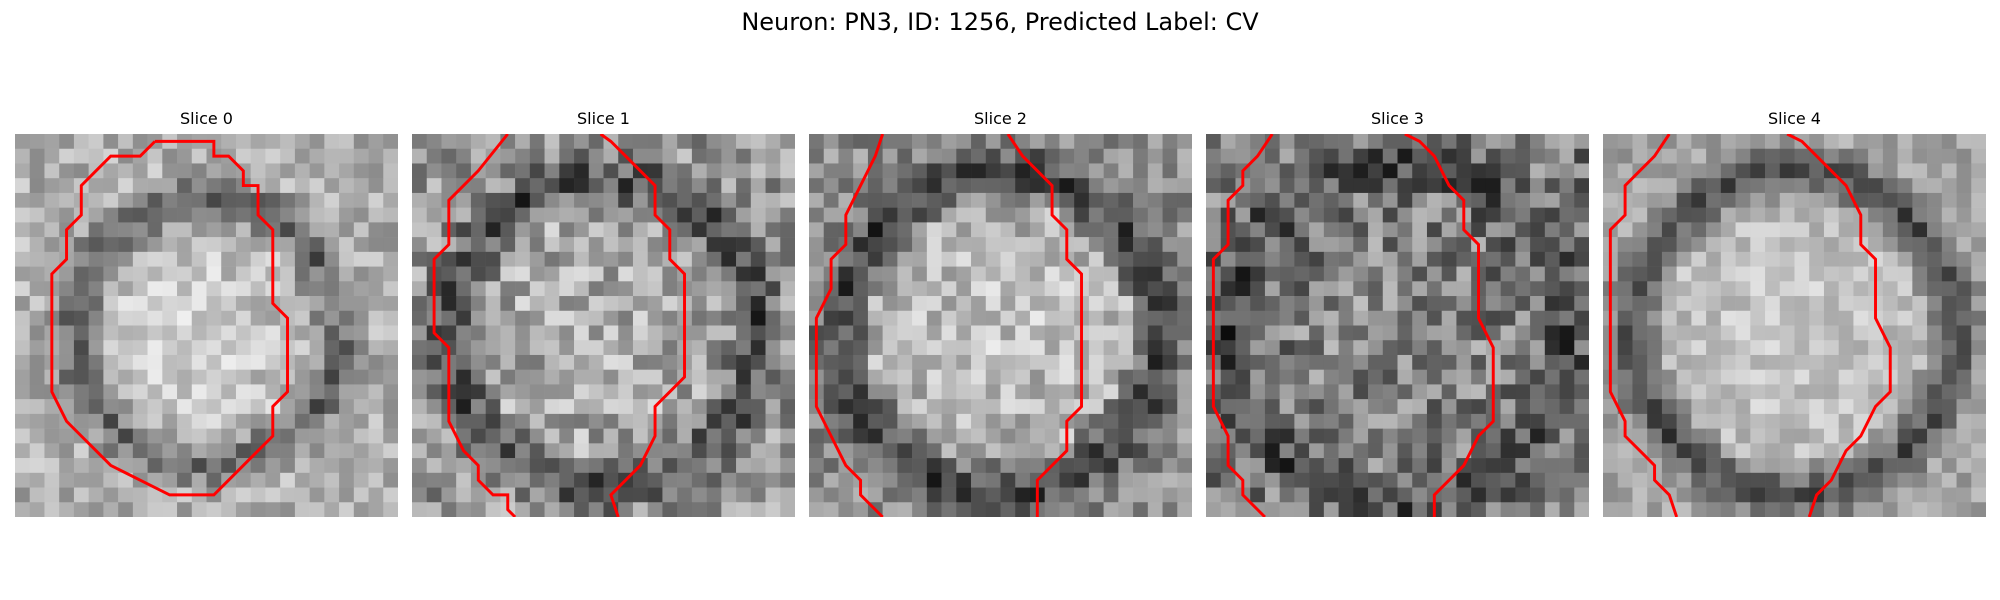  I want to click on slice-1-svg, so click(603, 325).